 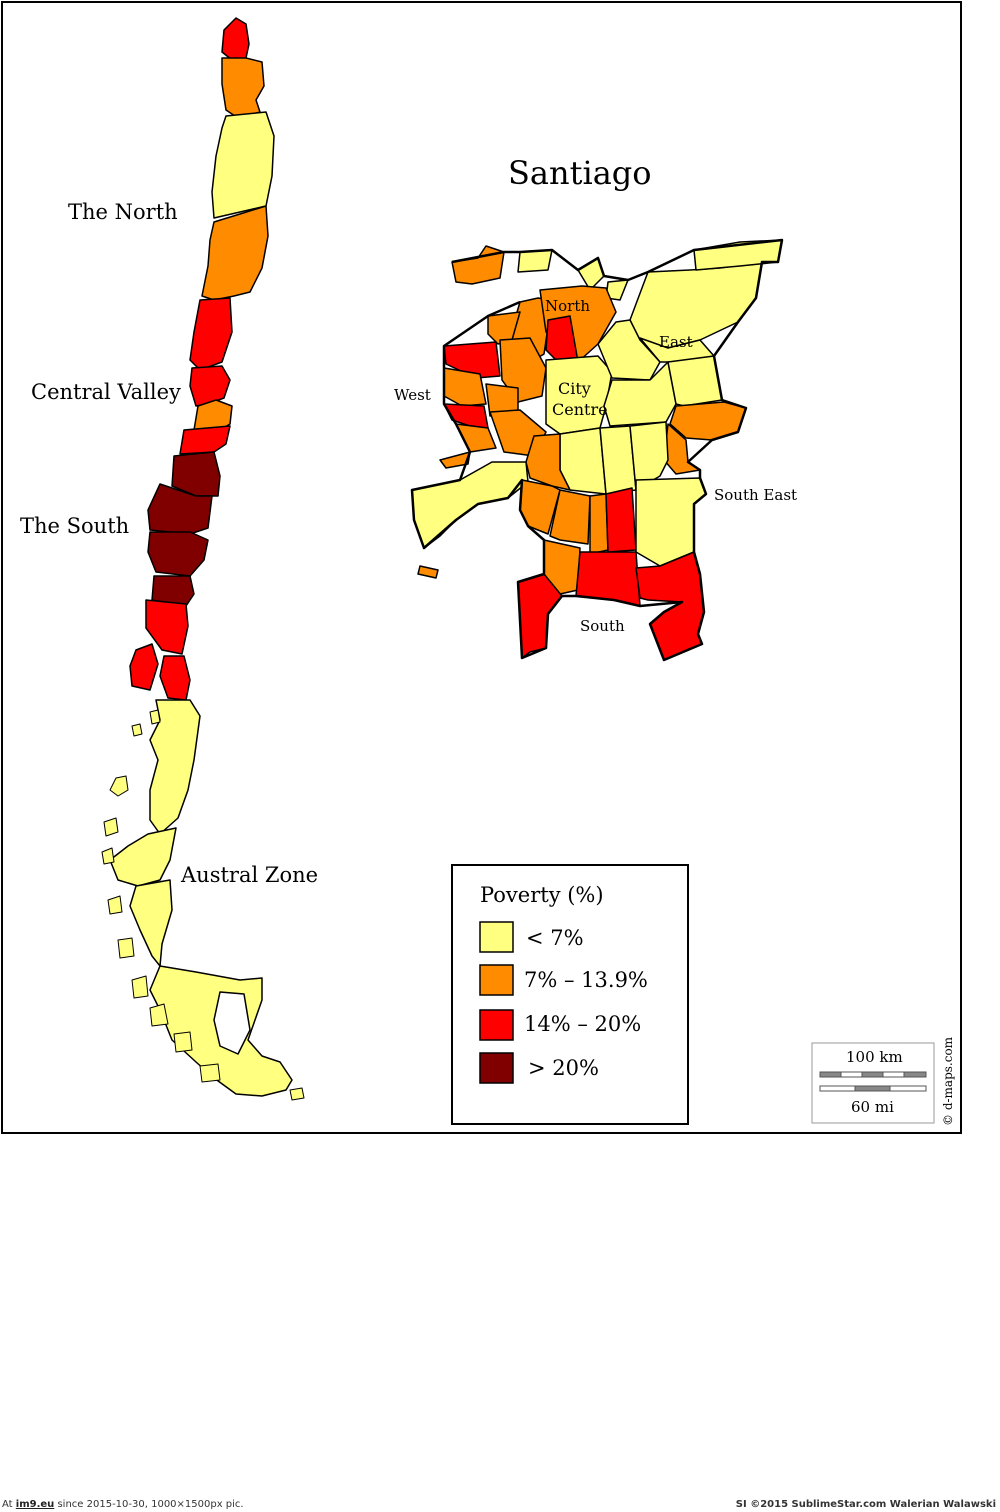 I want to click on region-label-central: Central Valley, so click(x=106, y=392).